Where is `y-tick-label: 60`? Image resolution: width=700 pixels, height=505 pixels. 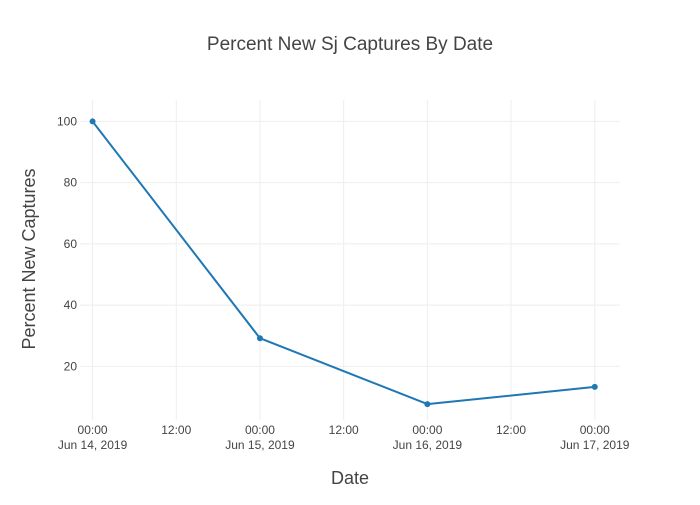
y-tick-label: 60 is located at coordinates (71, 244).